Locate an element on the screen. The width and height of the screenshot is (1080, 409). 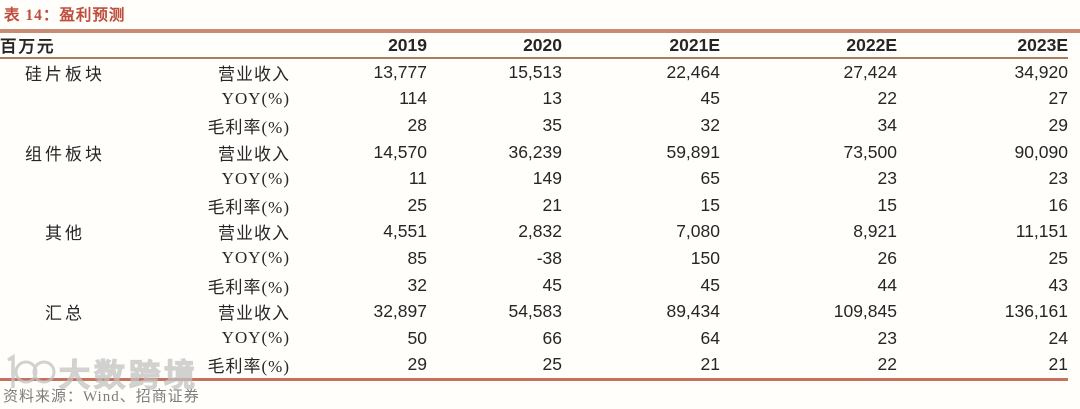
value-cell: 26 is located at coordinates (887, 257).